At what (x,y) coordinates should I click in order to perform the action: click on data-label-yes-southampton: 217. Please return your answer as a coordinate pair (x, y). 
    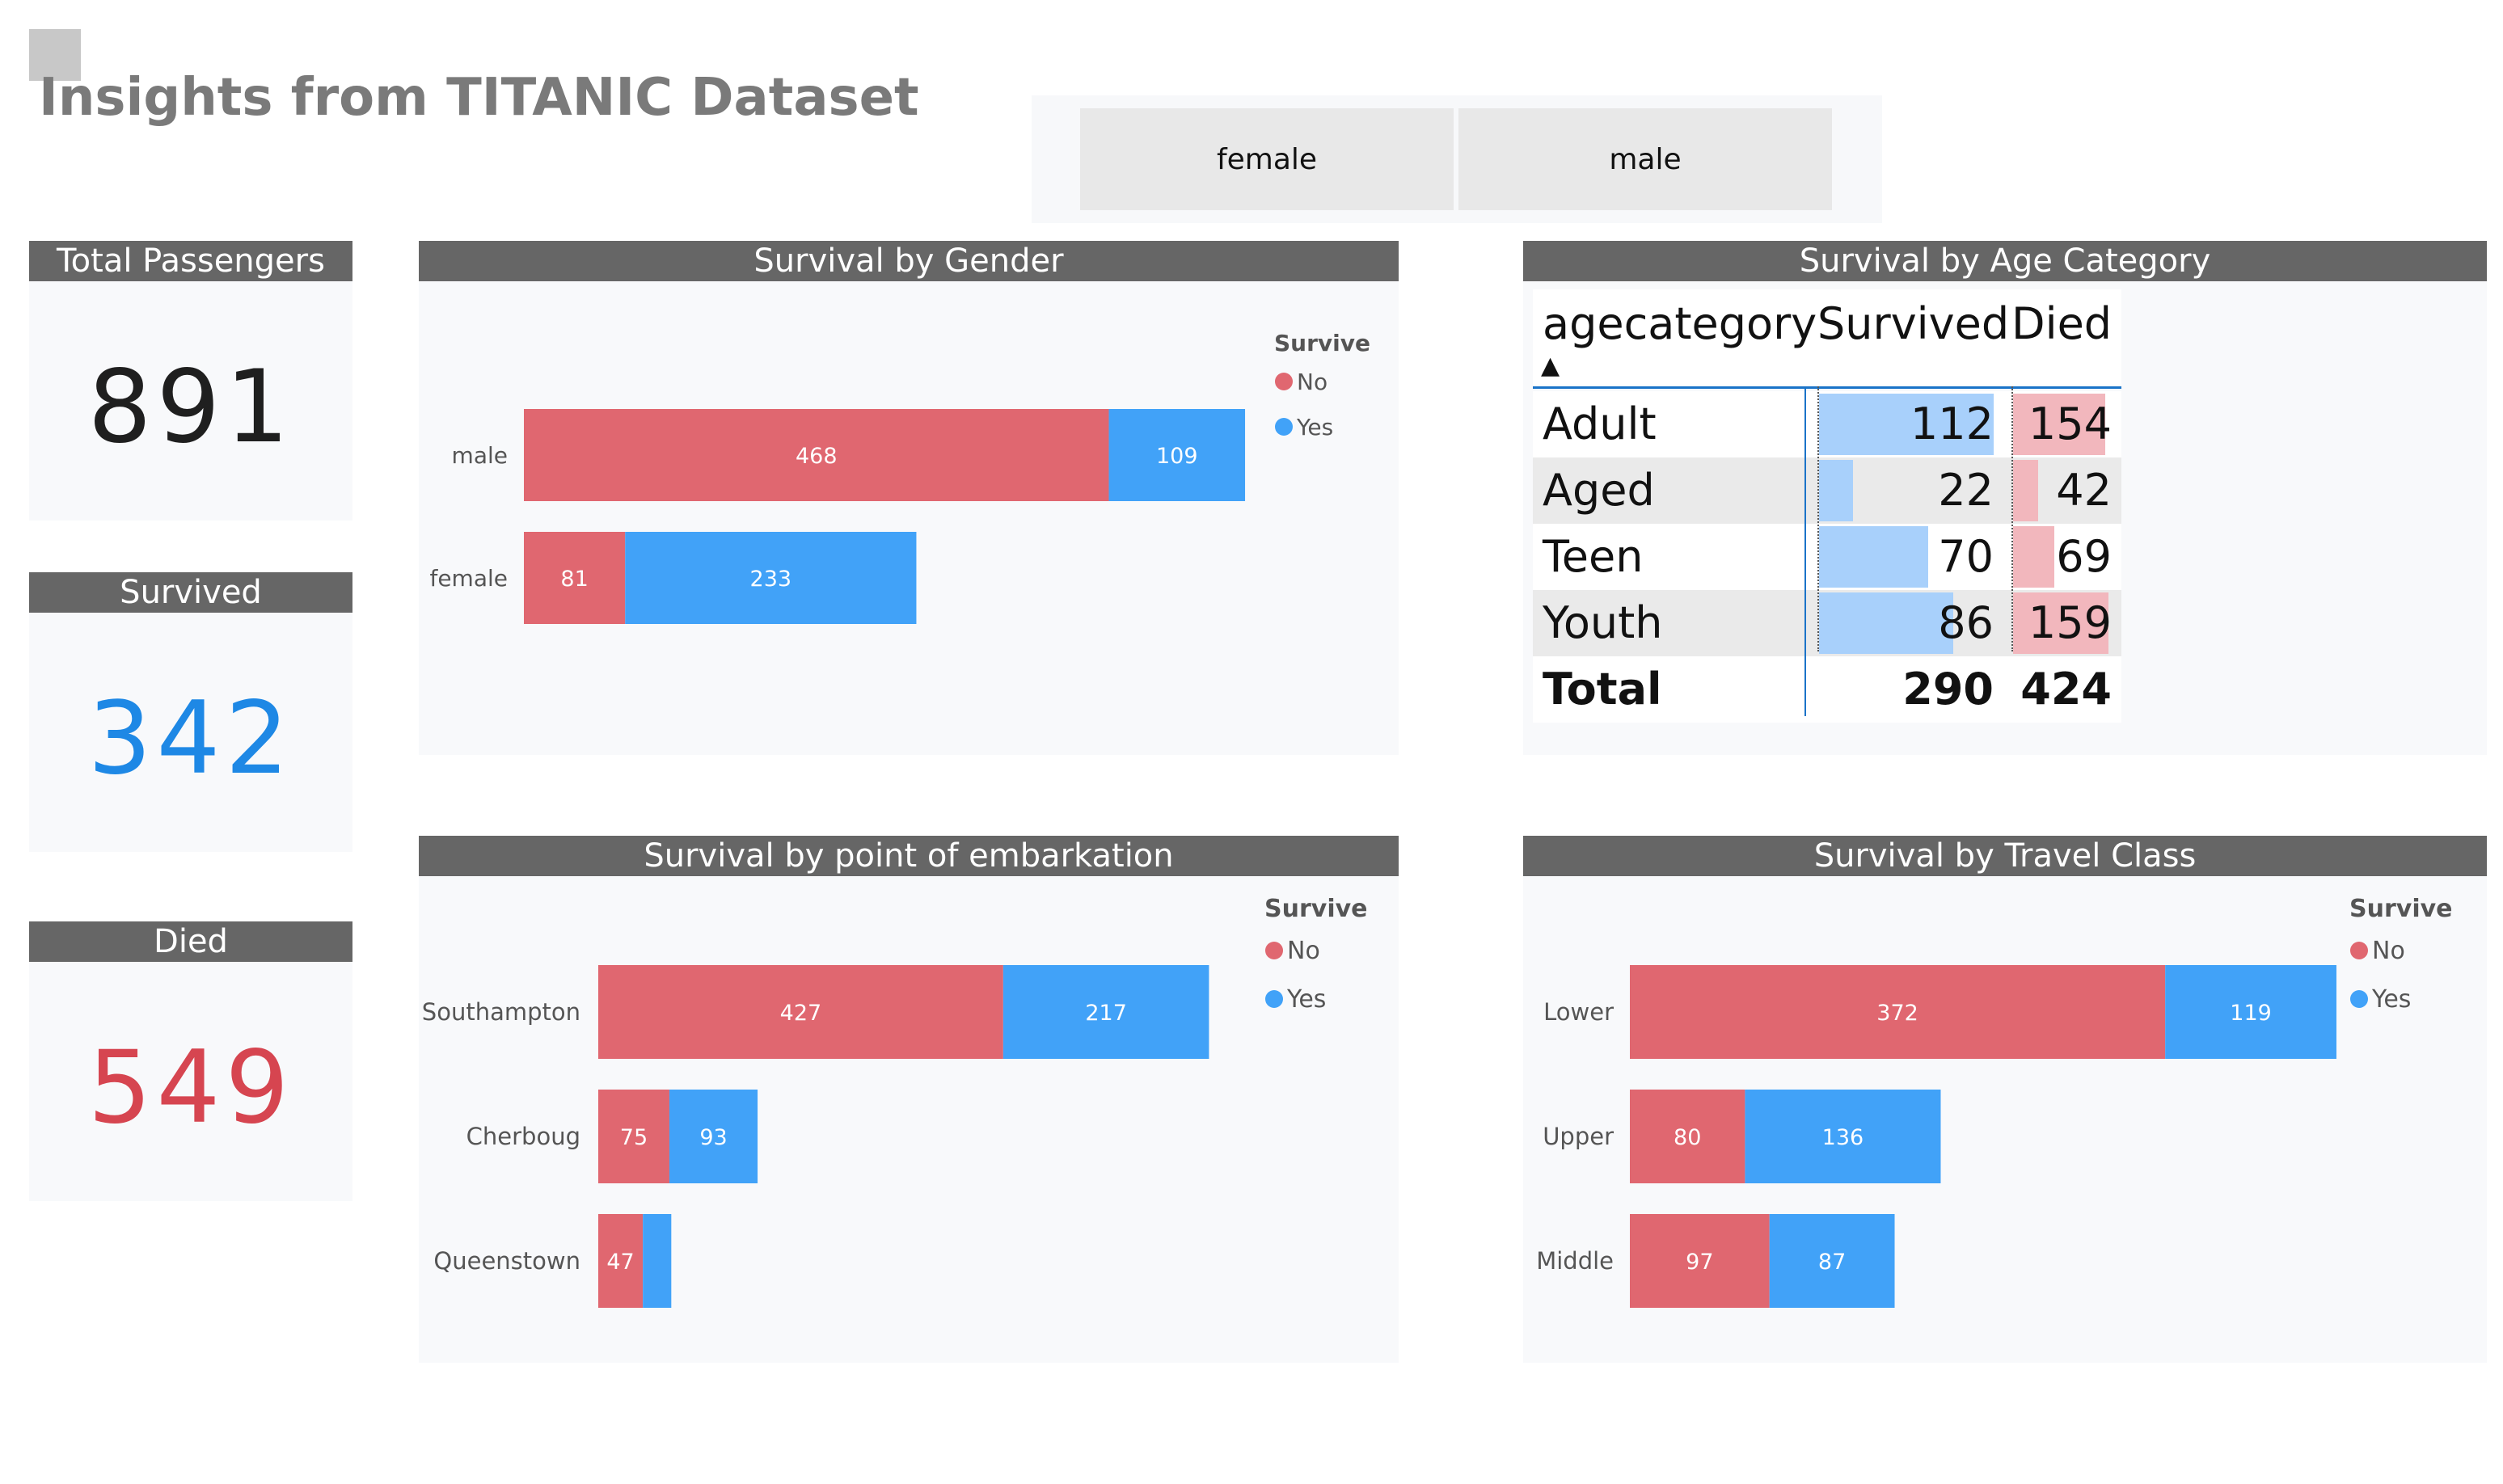
    Looking at the image, I should click on (1106, 1013).